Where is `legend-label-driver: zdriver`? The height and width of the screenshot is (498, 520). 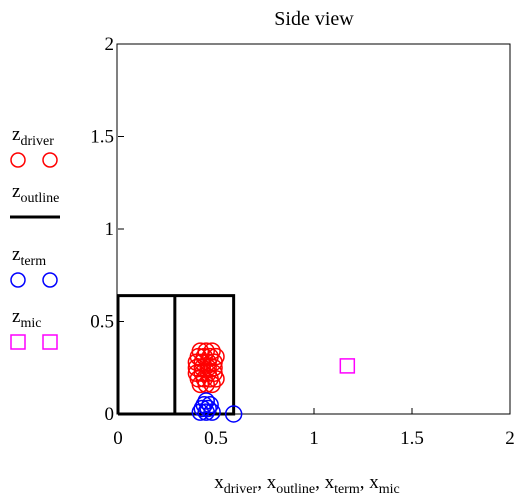 legend-label-driver: zdriver is located at coordinates (33, 136).